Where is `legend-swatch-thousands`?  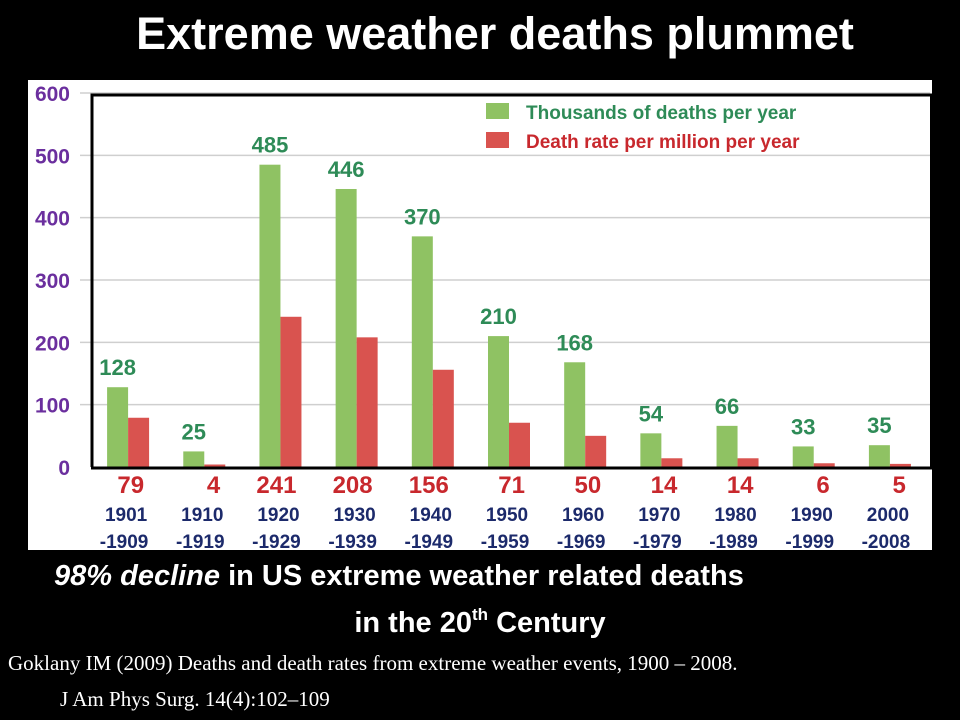
legend-swatch-thousands is located at coordinates (497, 111).